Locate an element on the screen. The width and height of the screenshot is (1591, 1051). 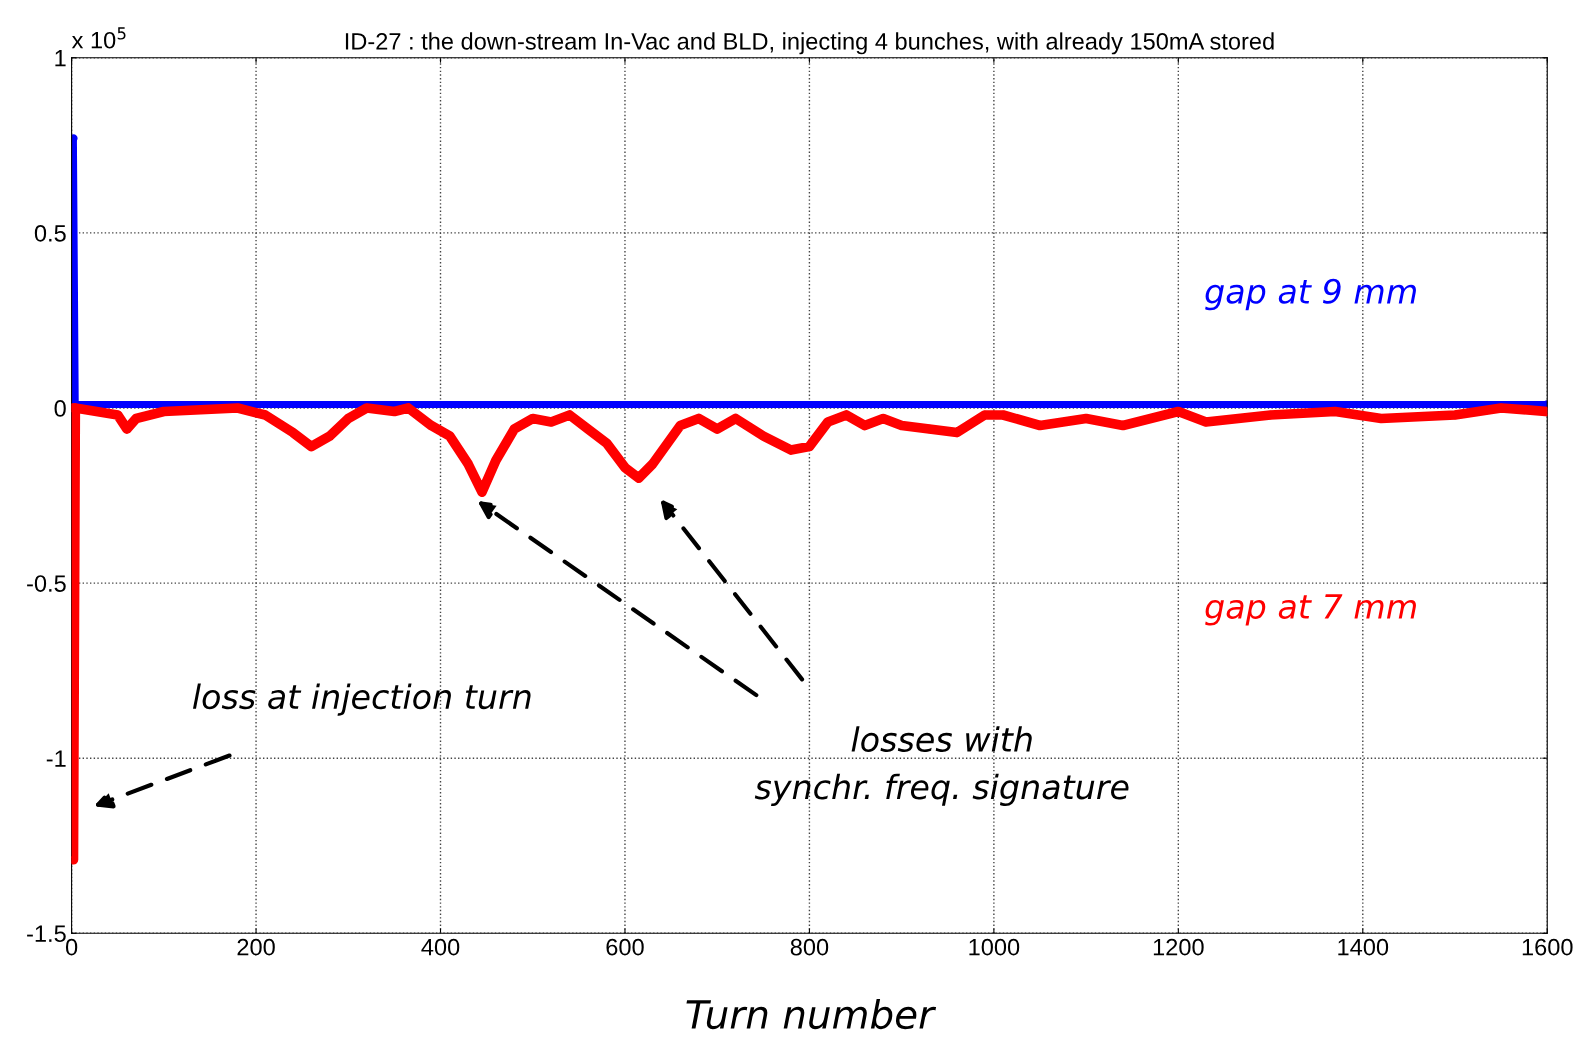
x-tick-label: 600 is located at coordinates (625, 947).